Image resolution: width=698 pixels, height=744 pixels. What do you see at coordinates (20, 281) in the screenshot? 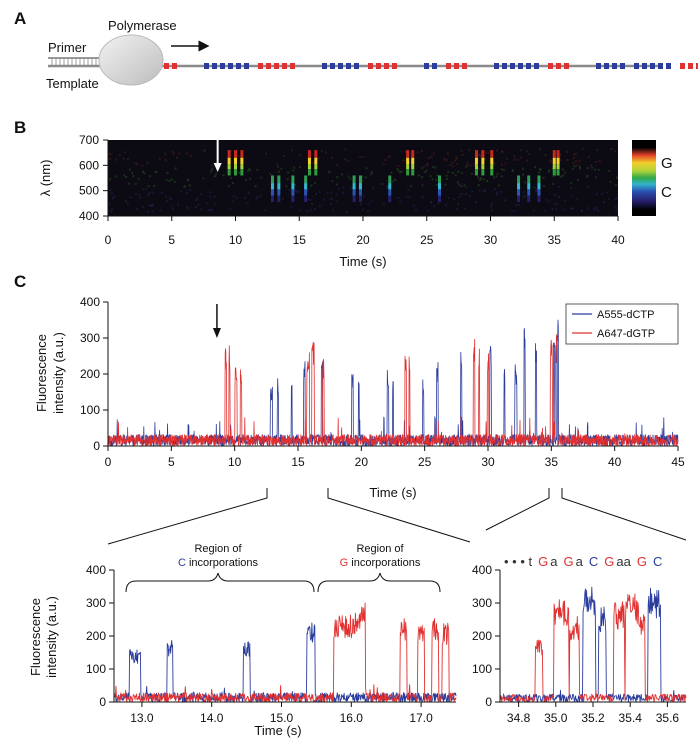
I see `panel-c-letter: C` at bounding box center [20, 281].